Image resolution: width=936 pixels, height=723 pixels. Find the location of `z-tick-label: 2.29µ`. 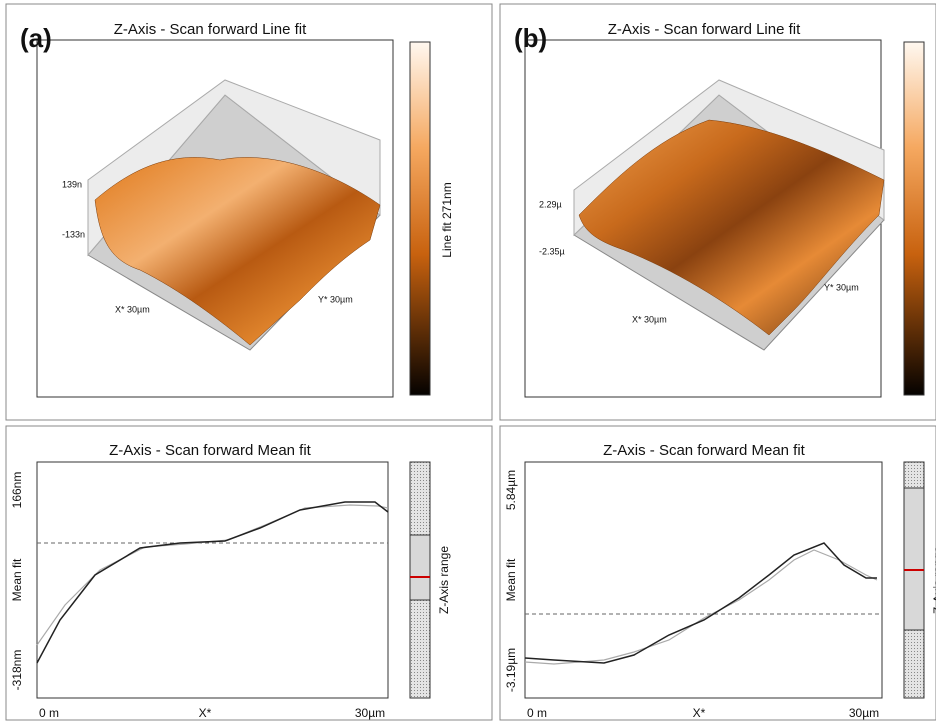

z-tick-label: 2.29µ is located at coordinates (550, 204).